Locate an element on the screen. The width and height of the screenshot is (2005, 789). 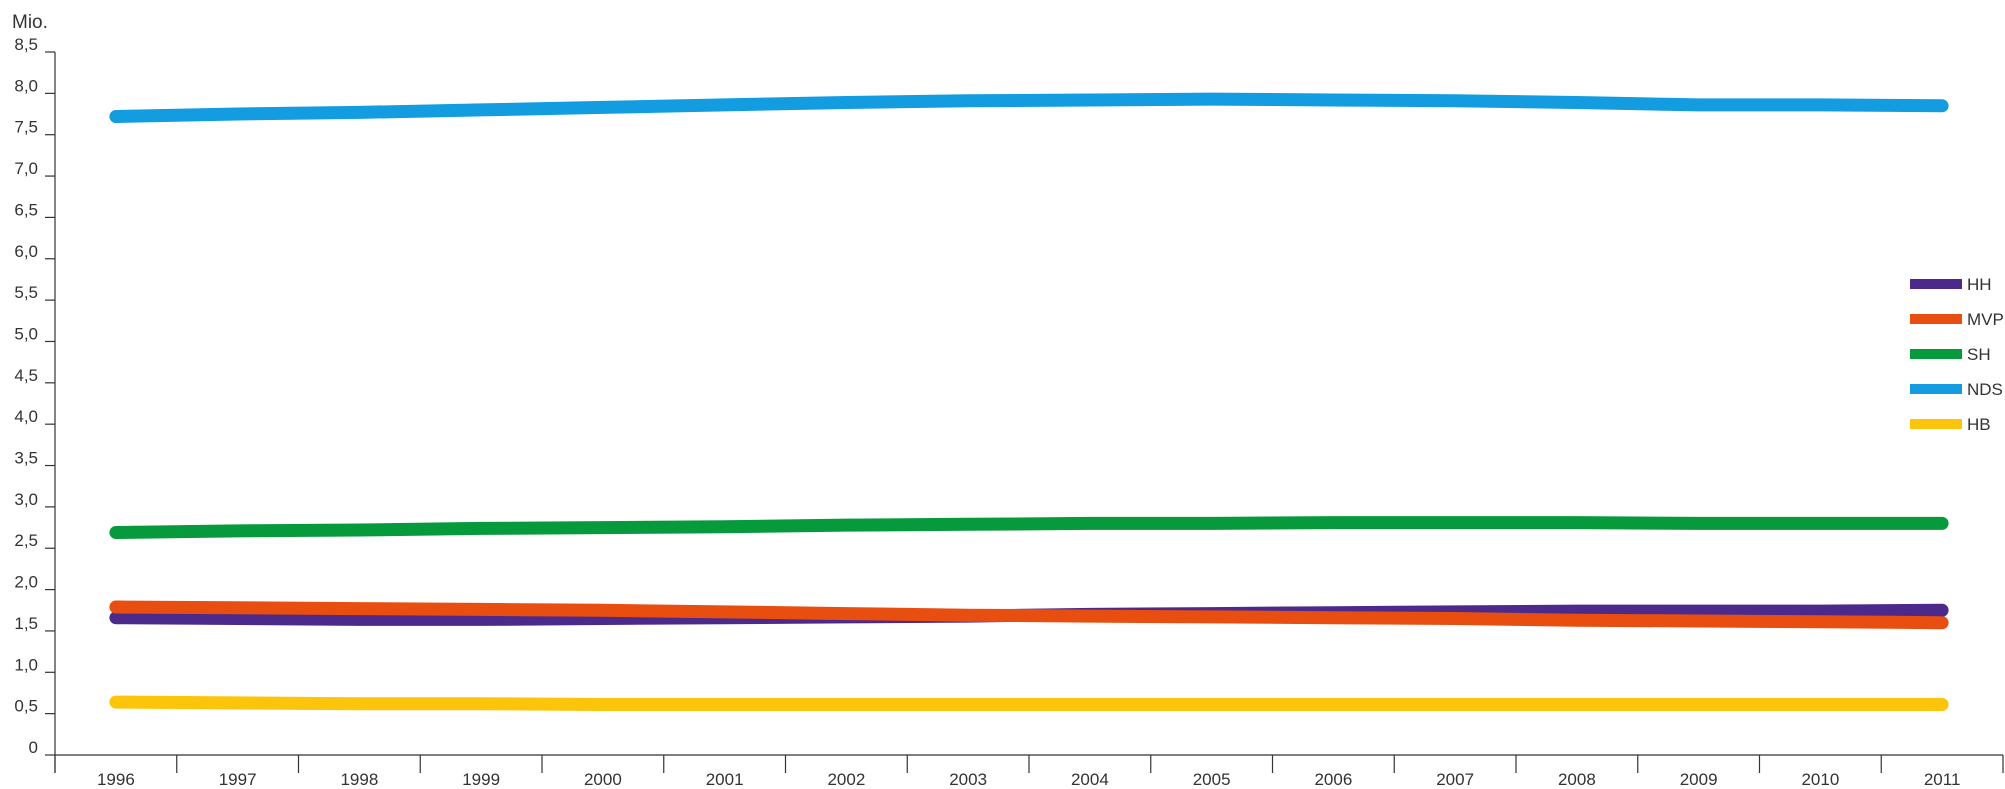
x-tick-label: 1996 is located at coordinates (116, 779).